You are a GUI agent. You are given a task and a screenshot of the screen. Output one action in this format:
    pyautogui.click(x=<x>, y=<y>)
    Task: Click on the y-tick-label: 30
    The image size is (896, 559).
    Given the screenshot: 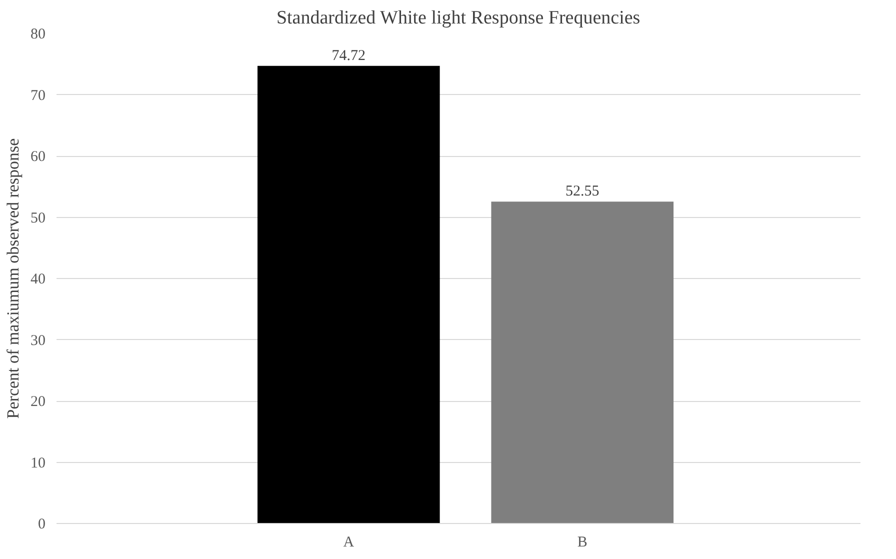 What is the action you would take?
    pyautogui.click(x=38, y=340)
    